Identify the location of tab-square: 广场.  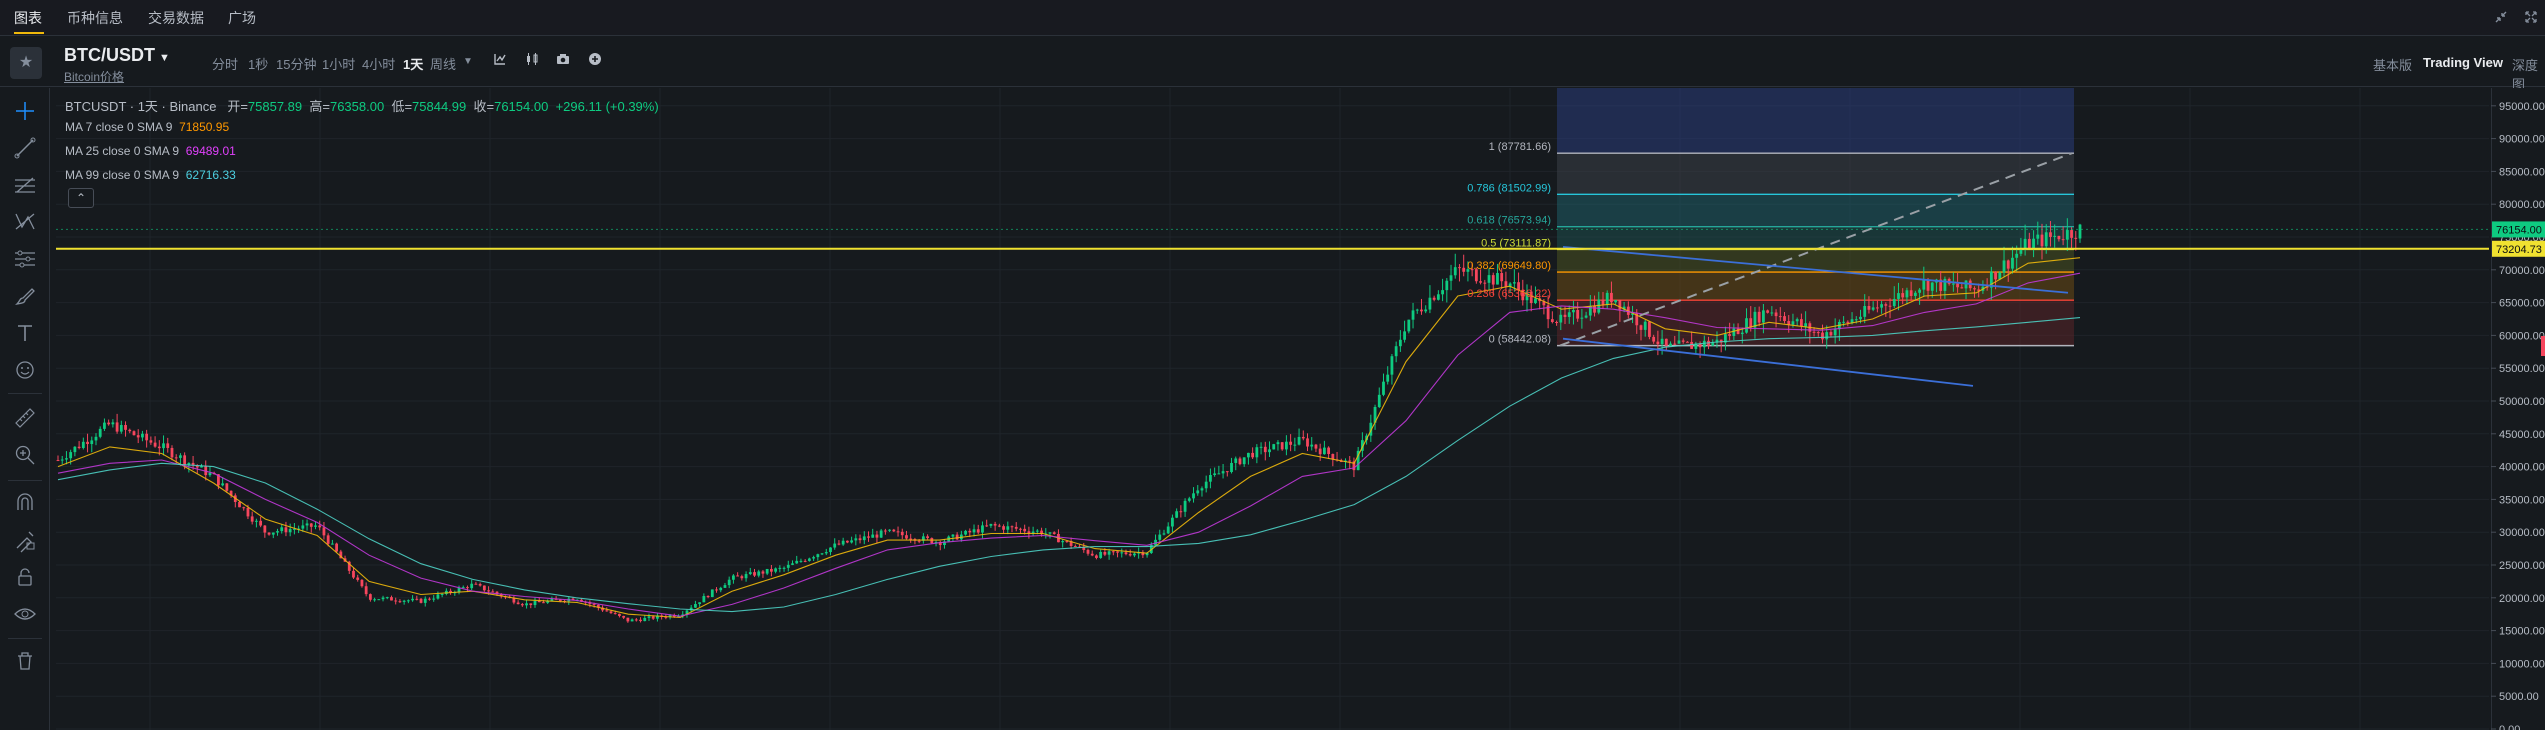
(242, 18).